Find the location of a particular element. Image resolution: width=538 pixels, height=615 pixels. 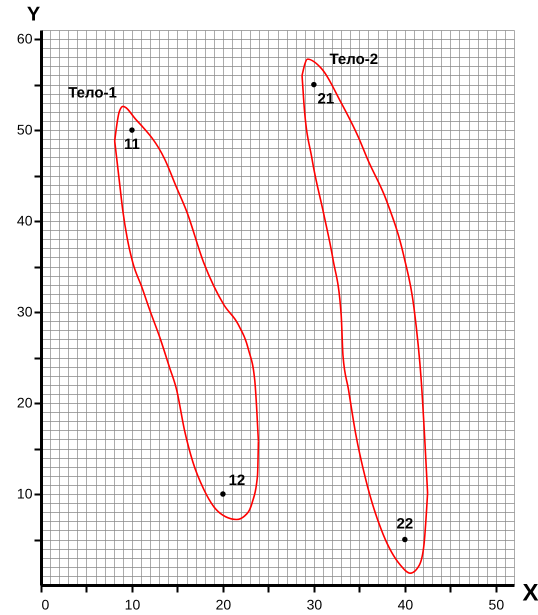

series-label: Тело-2 is located at coordinates (354, 59).